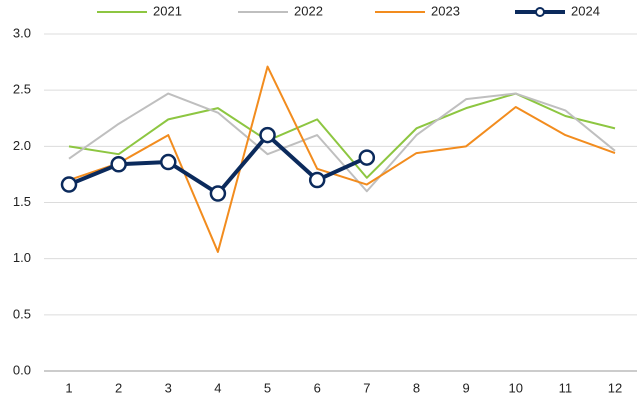  What do you see at coordinates (168, 387) in the screenshot?
I see `x-tick-label: 3` at bounding box center [168, 387].